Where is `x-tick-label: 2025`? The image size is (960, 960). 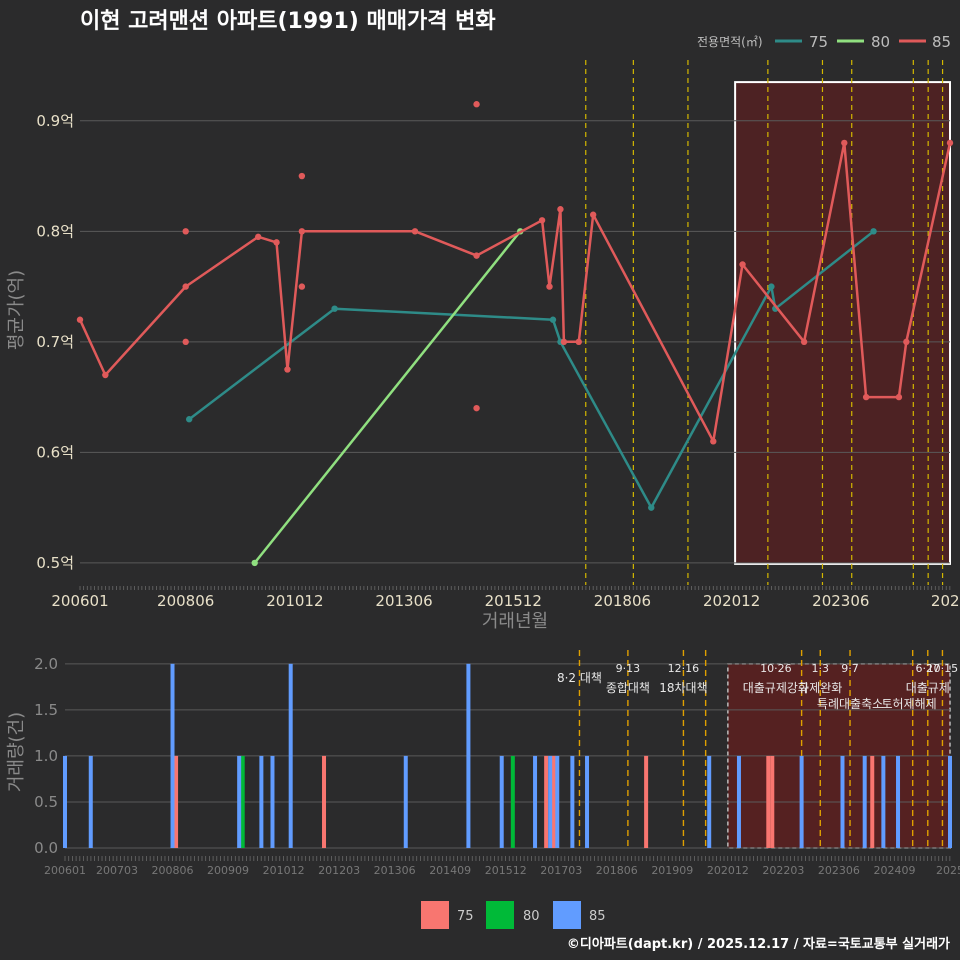
x-tick-label: 2025 is located at coordinates (948, 870).